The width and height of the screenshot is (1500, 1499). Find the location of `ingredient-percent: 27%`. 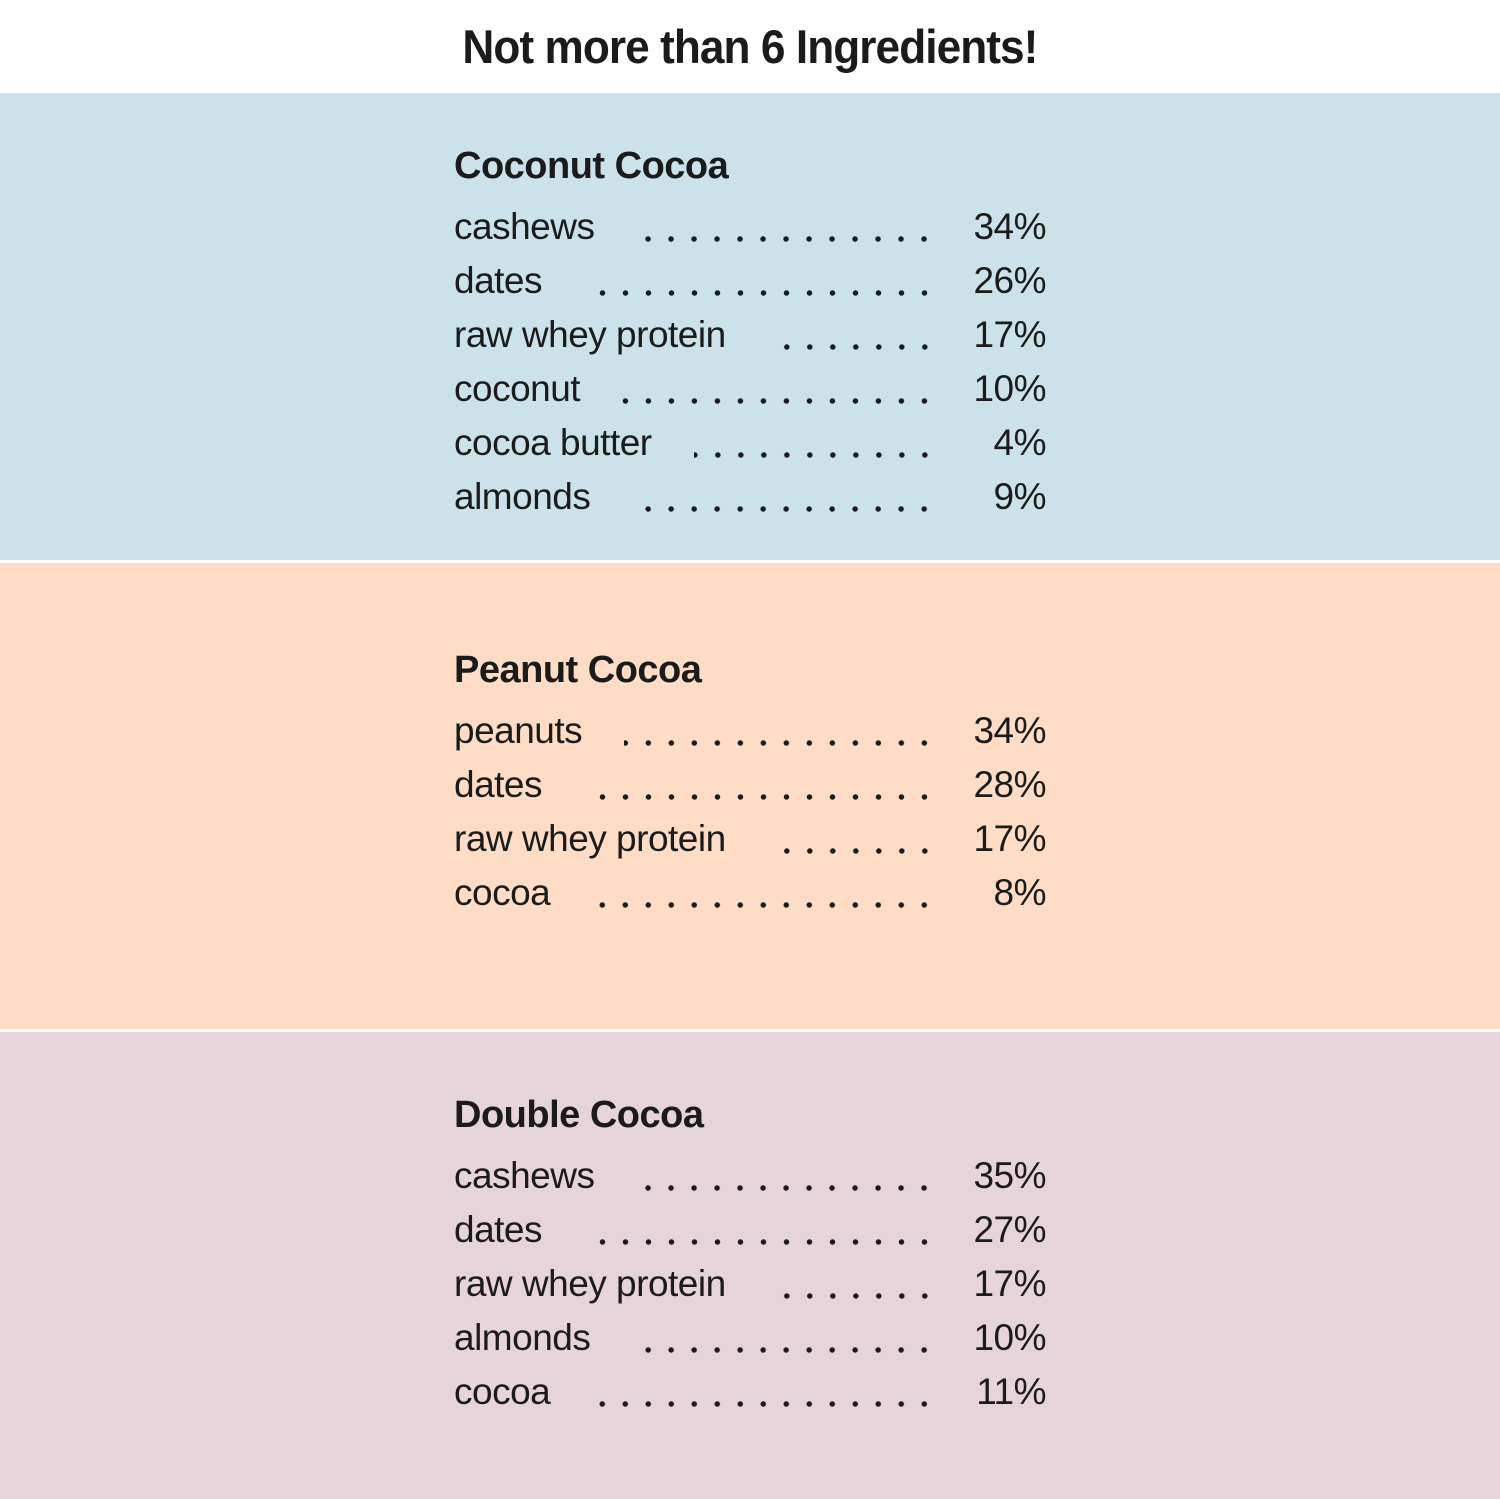

ingredient-percent: 27% is located at coordinates (1009, 1230).